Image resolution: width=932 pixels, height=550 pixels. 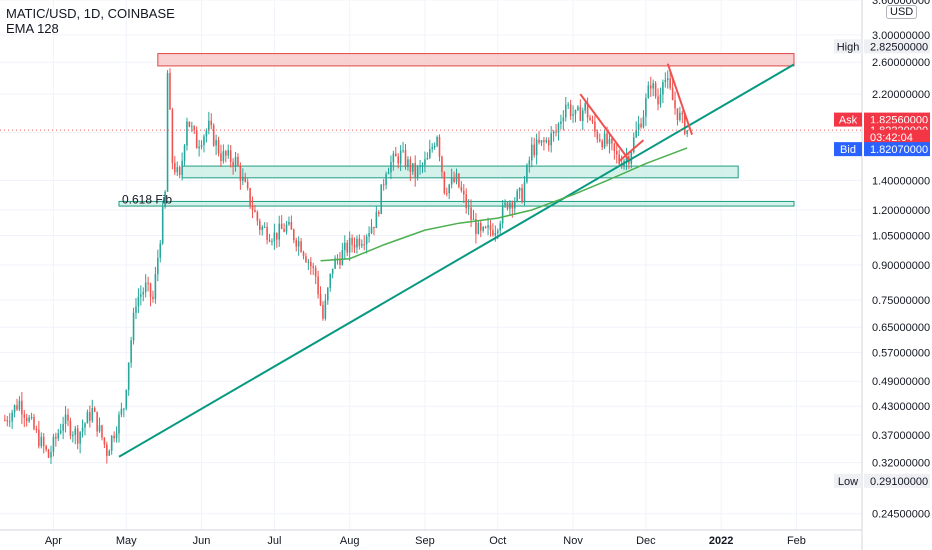 What do you see at coordinates (848, 480) in the screenshot?
I see `price-tag-label-box` at bounding box center [848, 480].